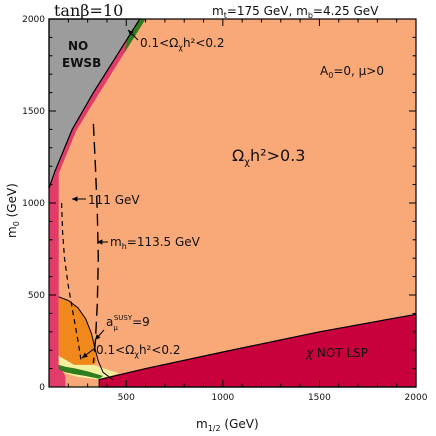 The image size is (436, 436). What do you see at coordinates (222, 398) in the screenshot?
I see `x-tick-label: 1000` at bounding box center [222, 398].